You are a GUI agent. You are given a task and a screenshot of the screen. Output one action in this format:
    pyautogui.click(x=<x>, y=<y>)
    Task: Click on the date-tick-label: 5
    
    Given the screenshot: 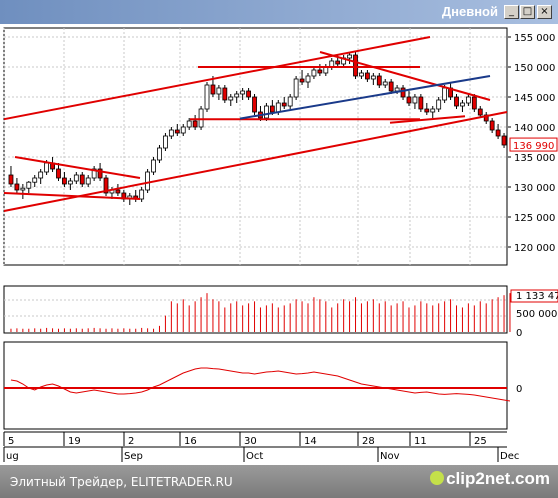 What is the action you would take?
    pyautogui.click(x=11, y=441)
    